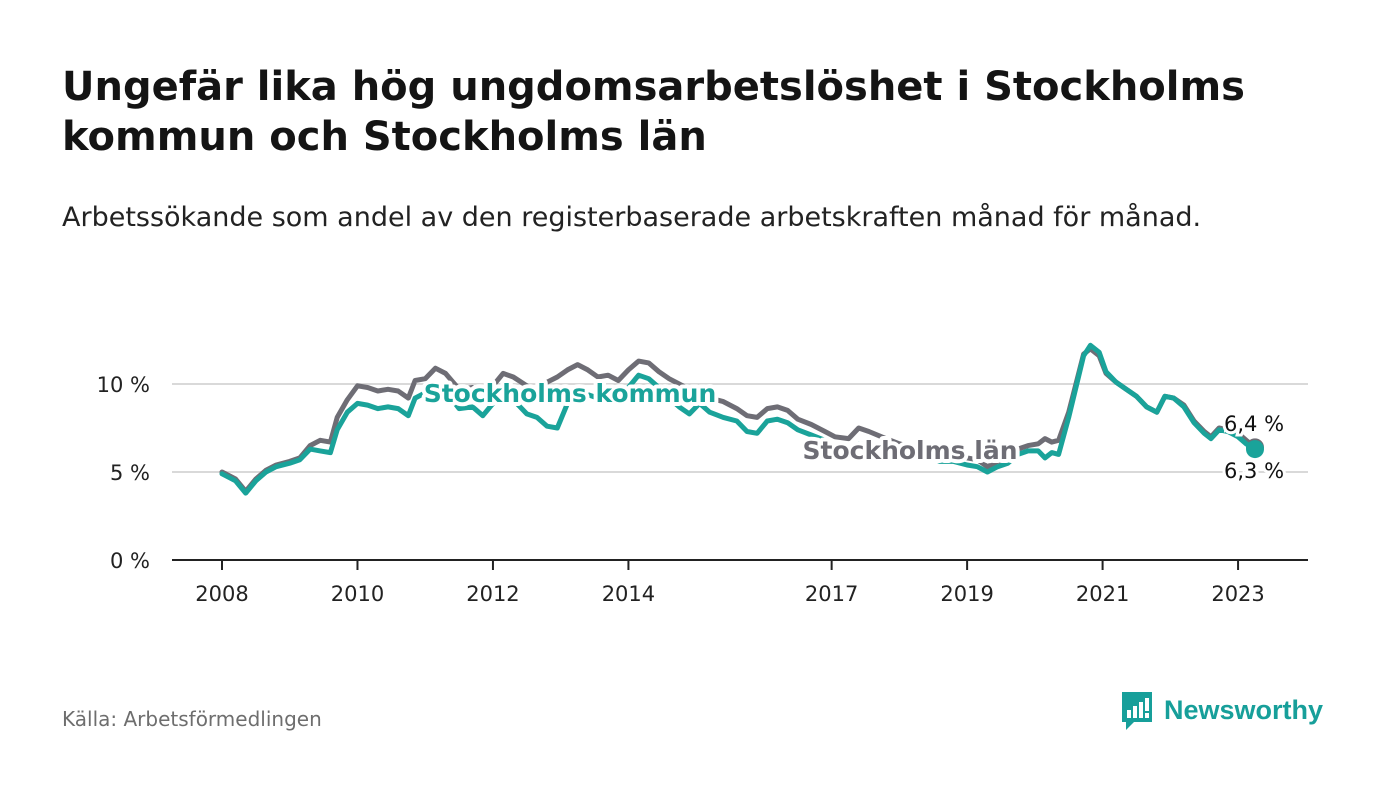  What do you see at coordinates (628, 594) in the screenshot?
I see `x-tick-label: 2014` at bounding box center [628, 594].